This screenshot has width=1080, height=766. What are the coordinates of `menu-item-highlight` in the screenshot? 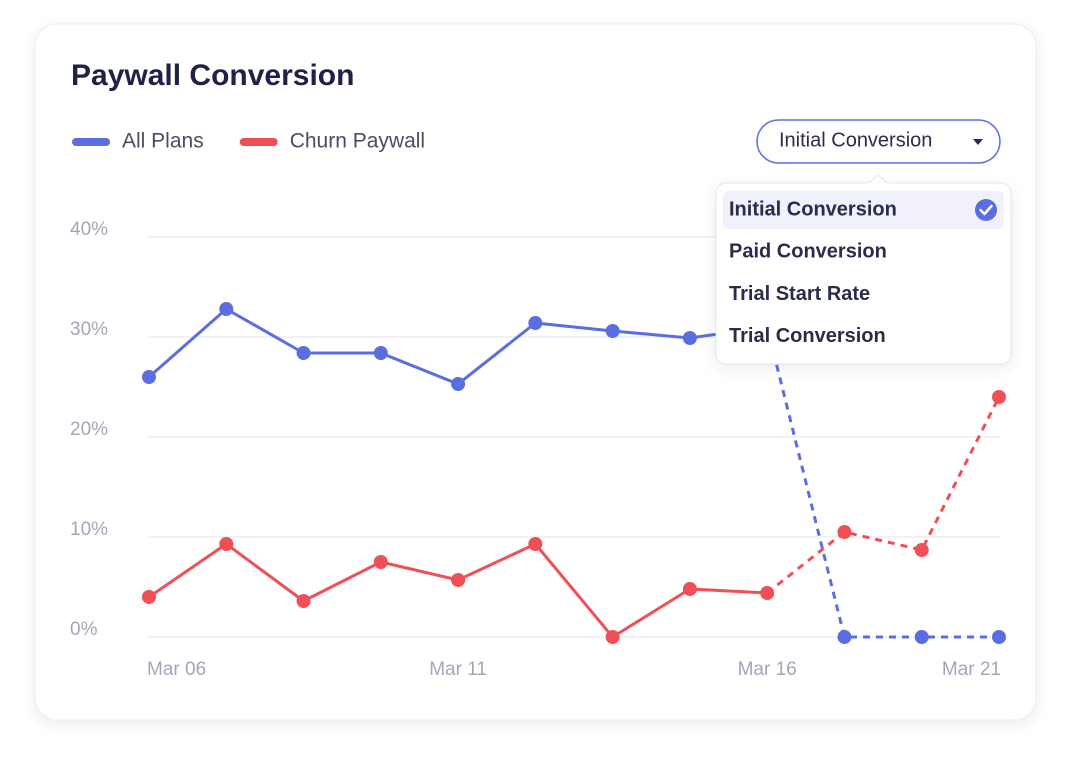 It's located at (863, 210).